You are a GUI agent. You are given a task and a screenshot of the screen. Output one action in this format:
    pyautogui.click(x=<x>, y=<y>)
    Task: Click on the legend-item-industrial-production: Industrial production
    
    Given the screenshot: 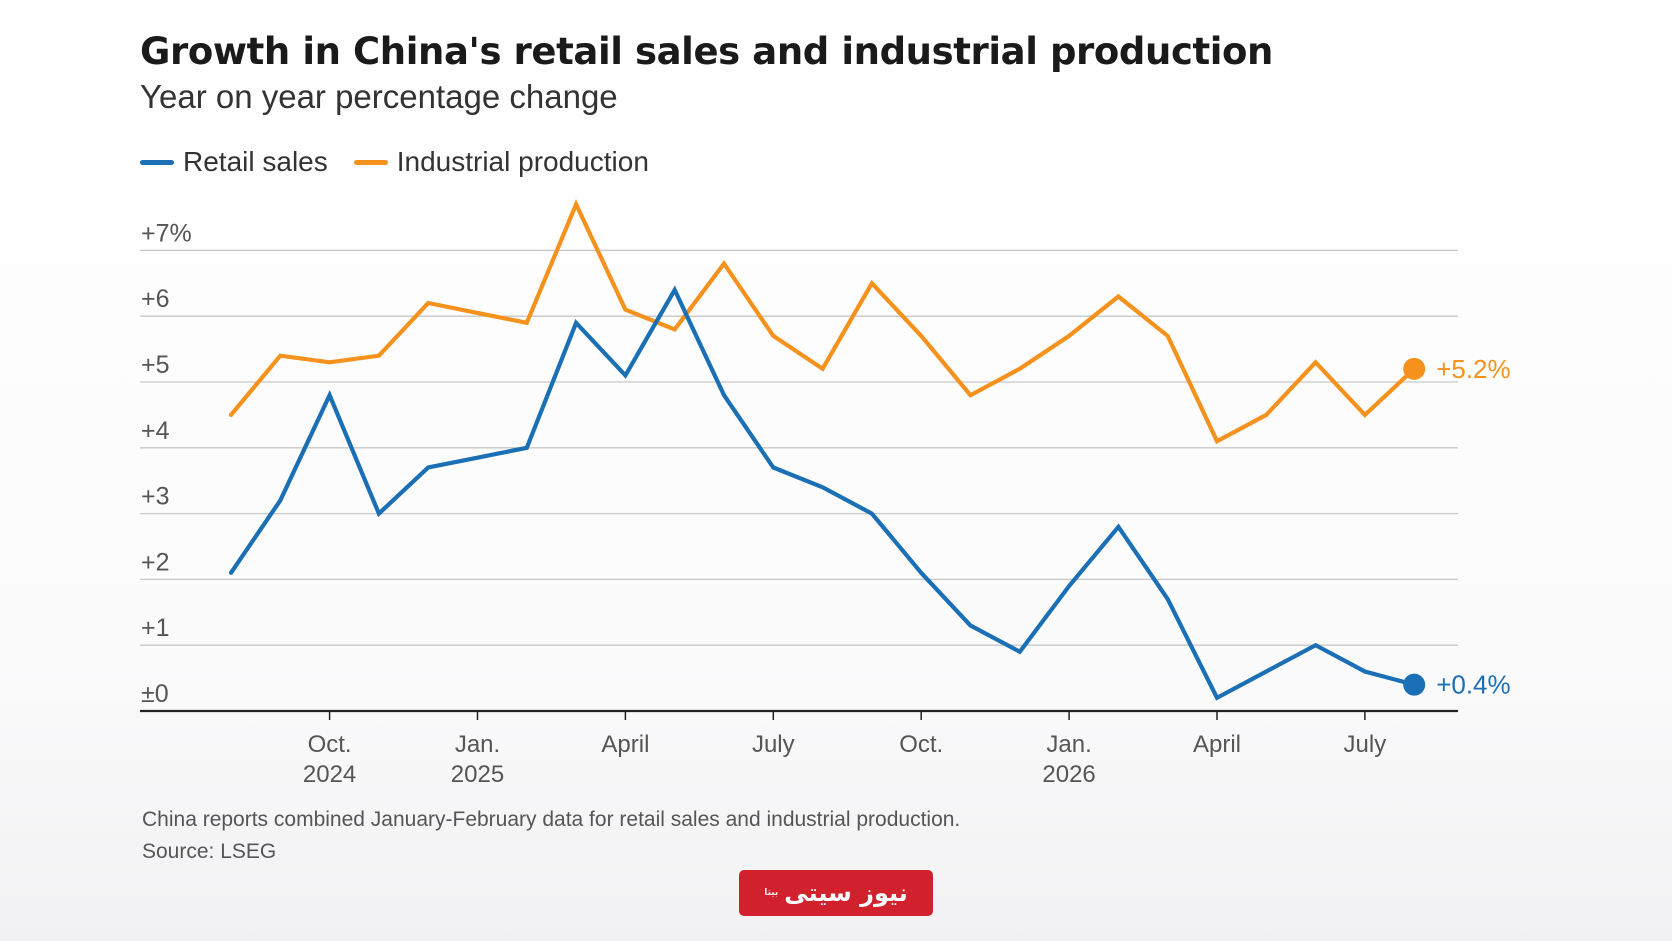 What is the action you would take?
    pyautogui.click(x=501, y=162)
    